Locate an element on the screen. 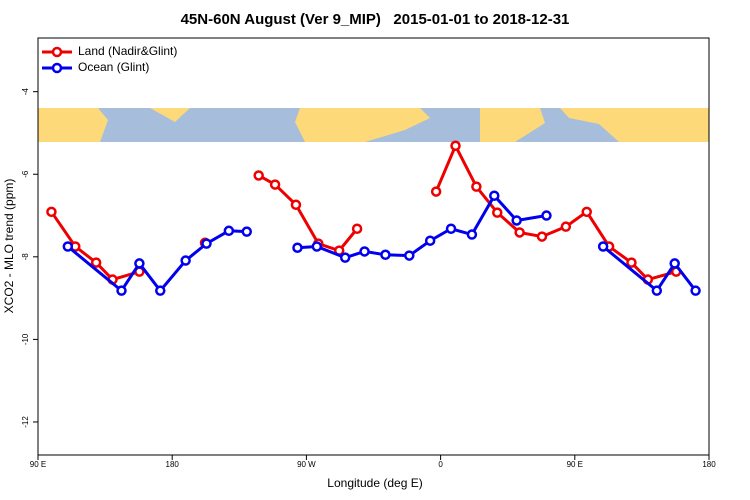  legend-label: Land (Nadir&Glint) is located at coordinates (127, 51).